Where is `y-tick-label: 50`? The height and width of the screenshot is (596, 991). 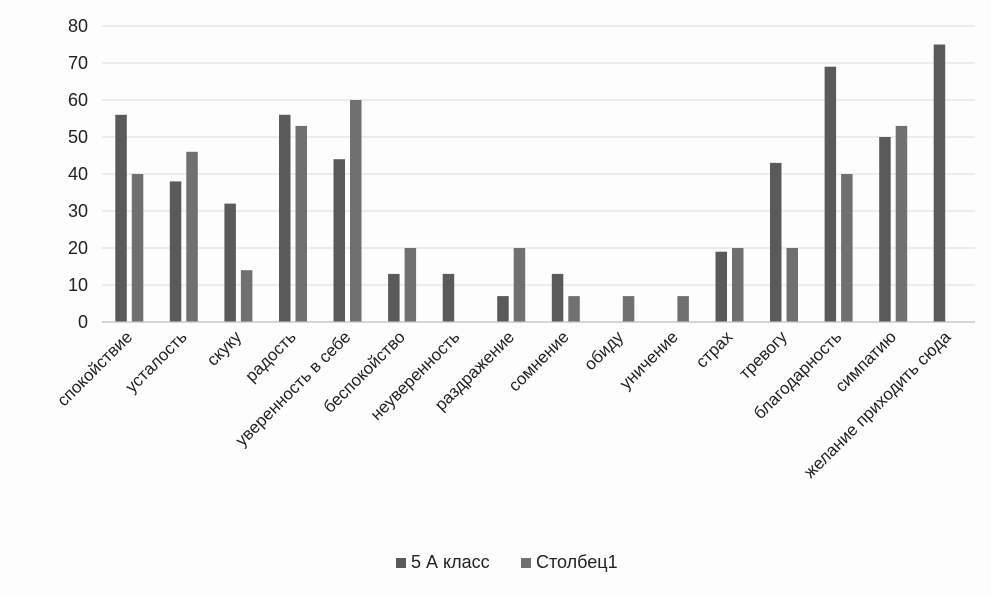
y-tick-label: 50 is located at coordinates (78, 137).